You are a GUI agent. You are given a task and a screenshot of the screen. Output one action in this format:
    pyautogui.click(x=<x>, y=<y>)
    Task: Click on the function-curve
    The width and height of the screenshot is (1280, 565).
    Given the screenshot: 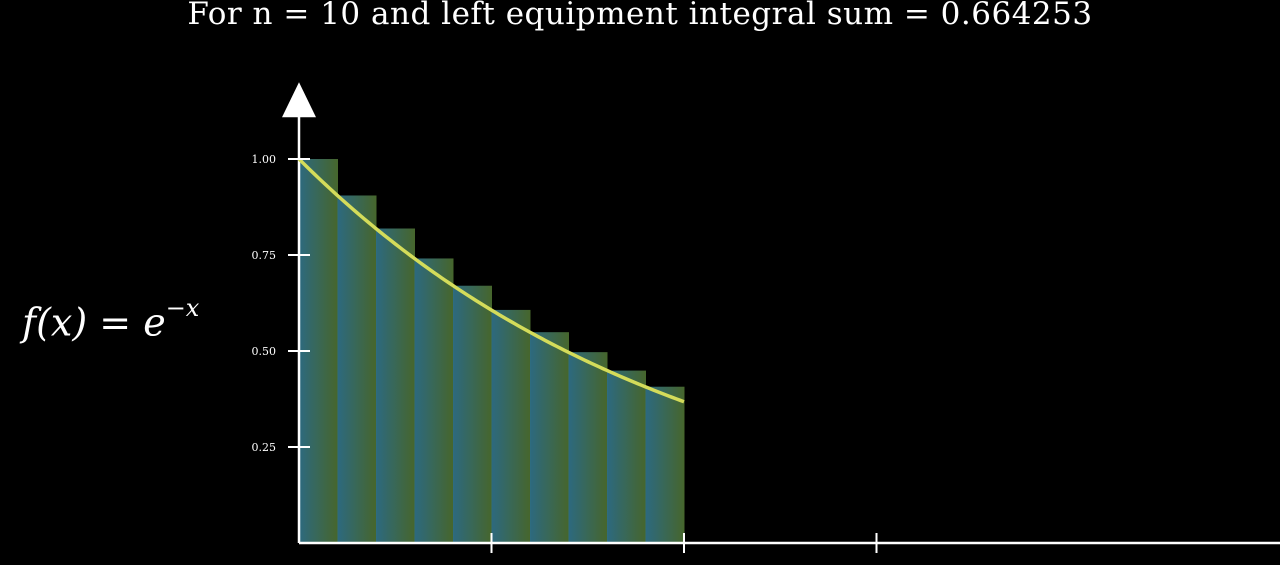 What is the action you would take?
    pyautogui.click(x=491, y=280)
    